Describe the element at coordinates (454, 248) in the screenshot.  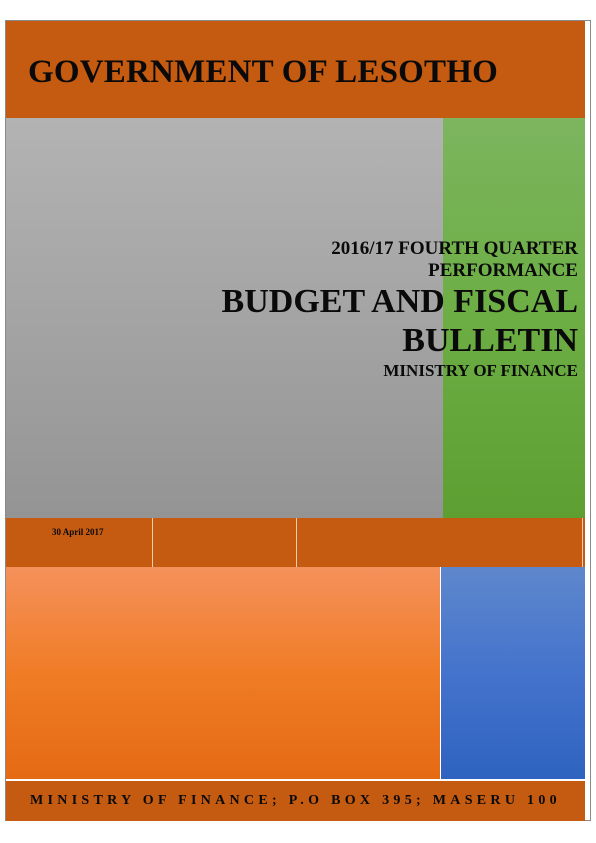
I see `subtitle-line-1: 2016/17 FOURTH QUARTER` at that location.